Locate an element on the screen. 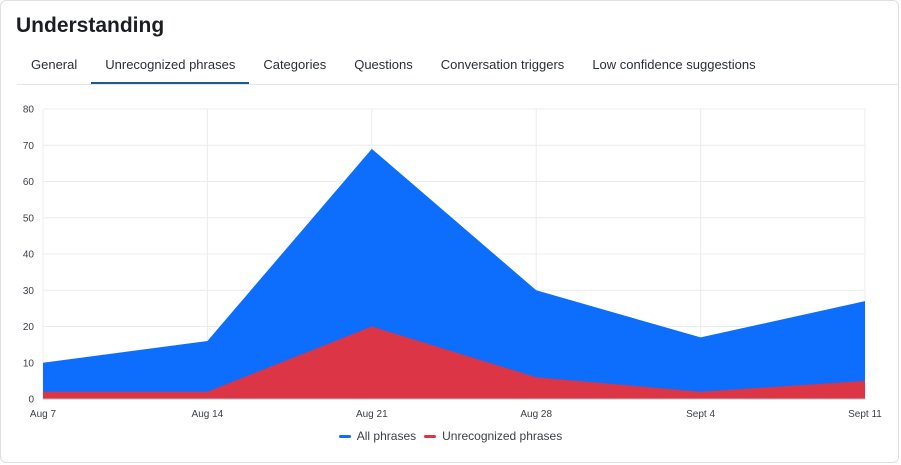 This screenshot has height=465, width=901. chart-legend: All phrases Unrecognized phrases is located at coordinates (450, 436).